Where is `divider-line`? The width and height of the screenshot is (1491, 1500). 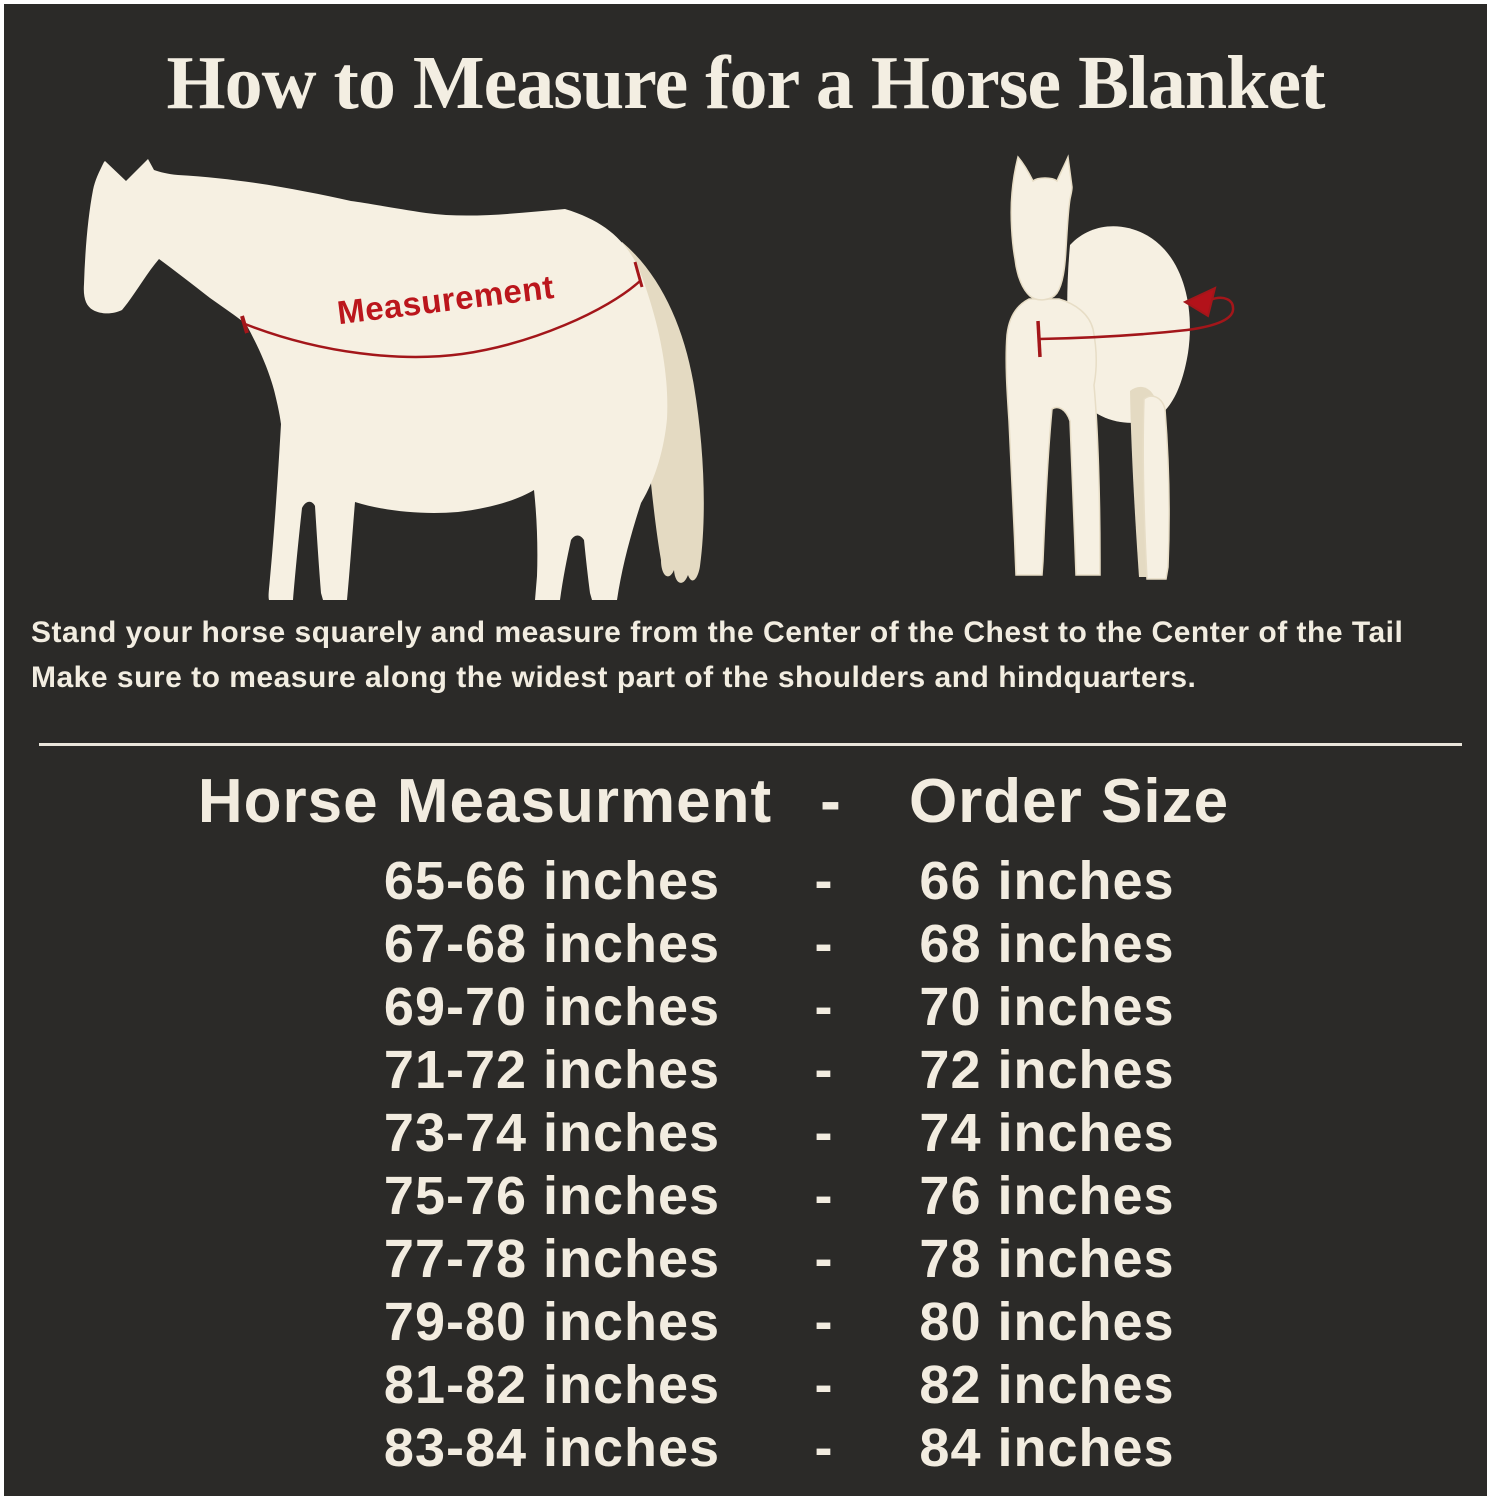 divider-line is located at coordinates (750, 744).